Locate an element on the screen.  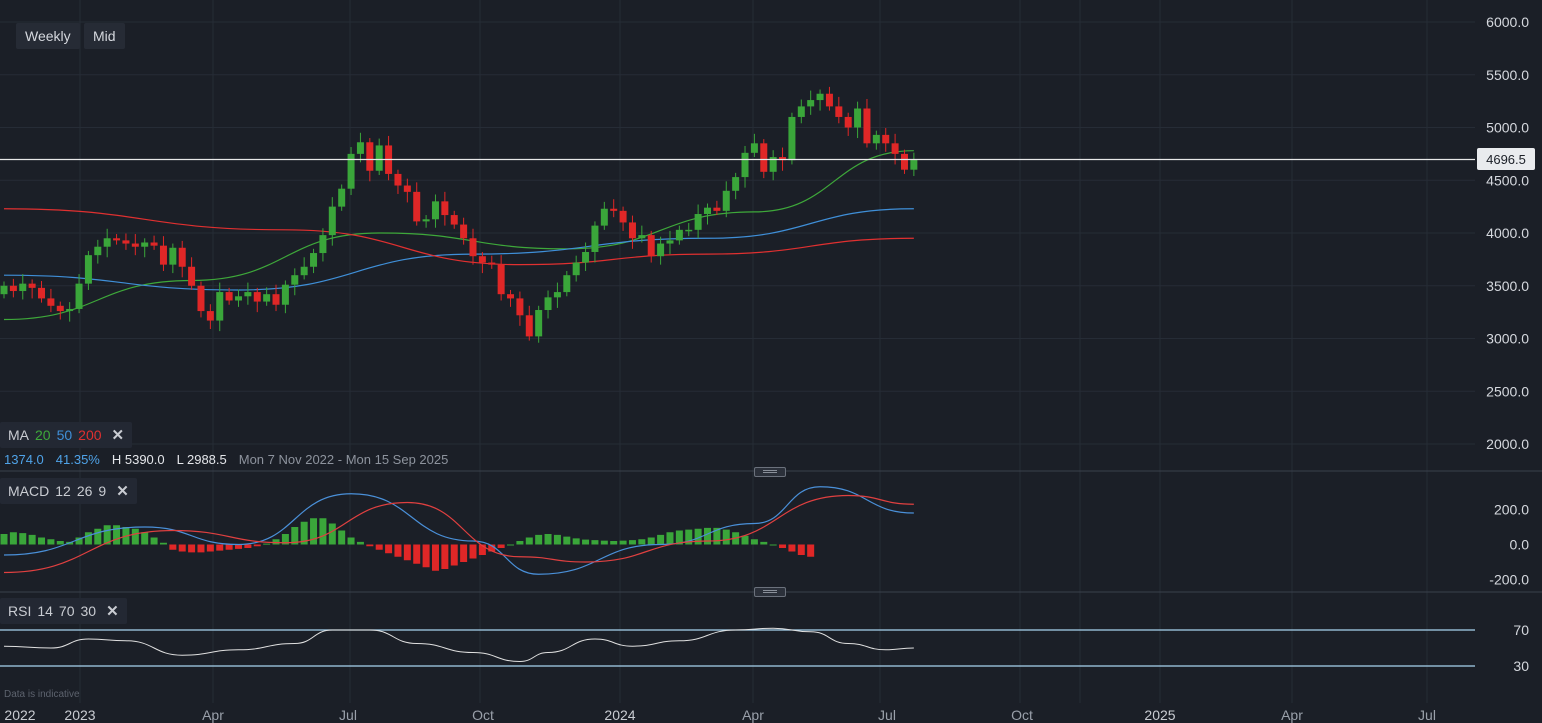
macd-legend: MACD 12 26 9 ✕ is located at coordinates (68, 491).